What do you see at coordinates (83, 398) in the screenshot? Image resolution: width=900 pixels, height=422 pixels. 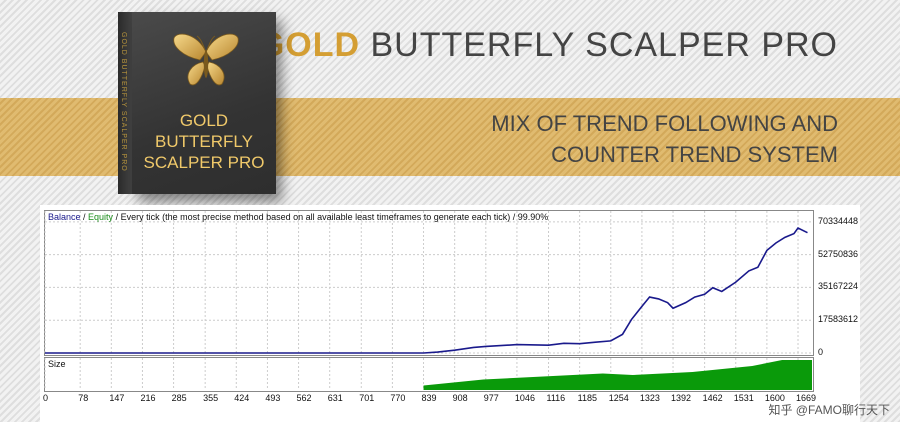 I see `x-tick-label: 78` at bounding box center [83, 398].